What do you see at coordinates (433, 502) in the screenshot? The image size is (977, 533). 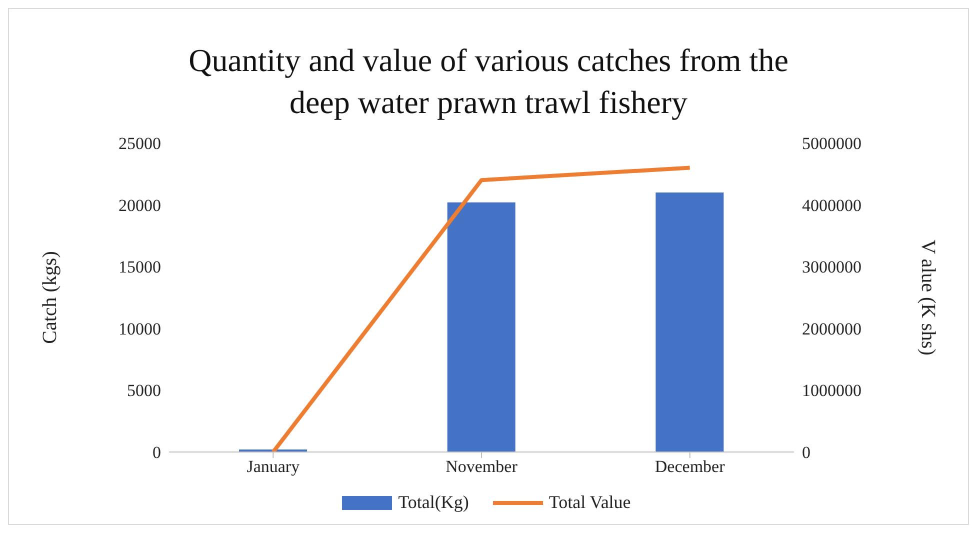 I see `legend-label: Total(Kg)` at bounding box center [433, 502].